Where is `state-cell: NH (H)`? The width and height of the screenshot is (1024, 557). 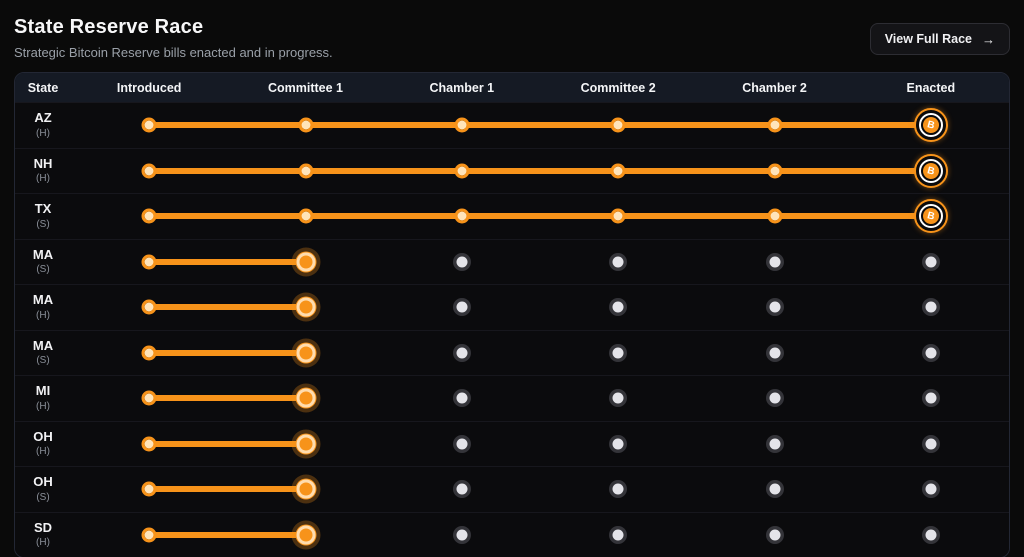
state-cell: NH (H) is located at coordinates (43, 171).